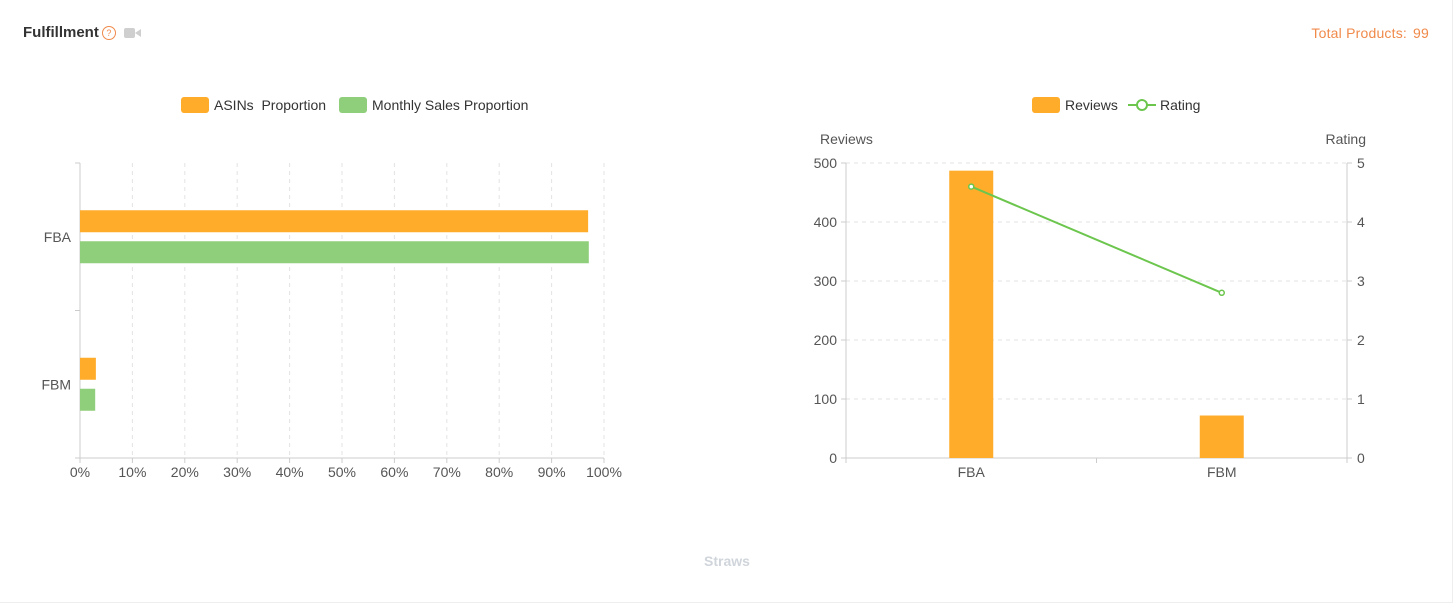 The height and width of the screenshot is (604, 1454). Describe the element at coordinates (447, 472) in the screenshot. I see `x-tick-label: 70%` at that location.